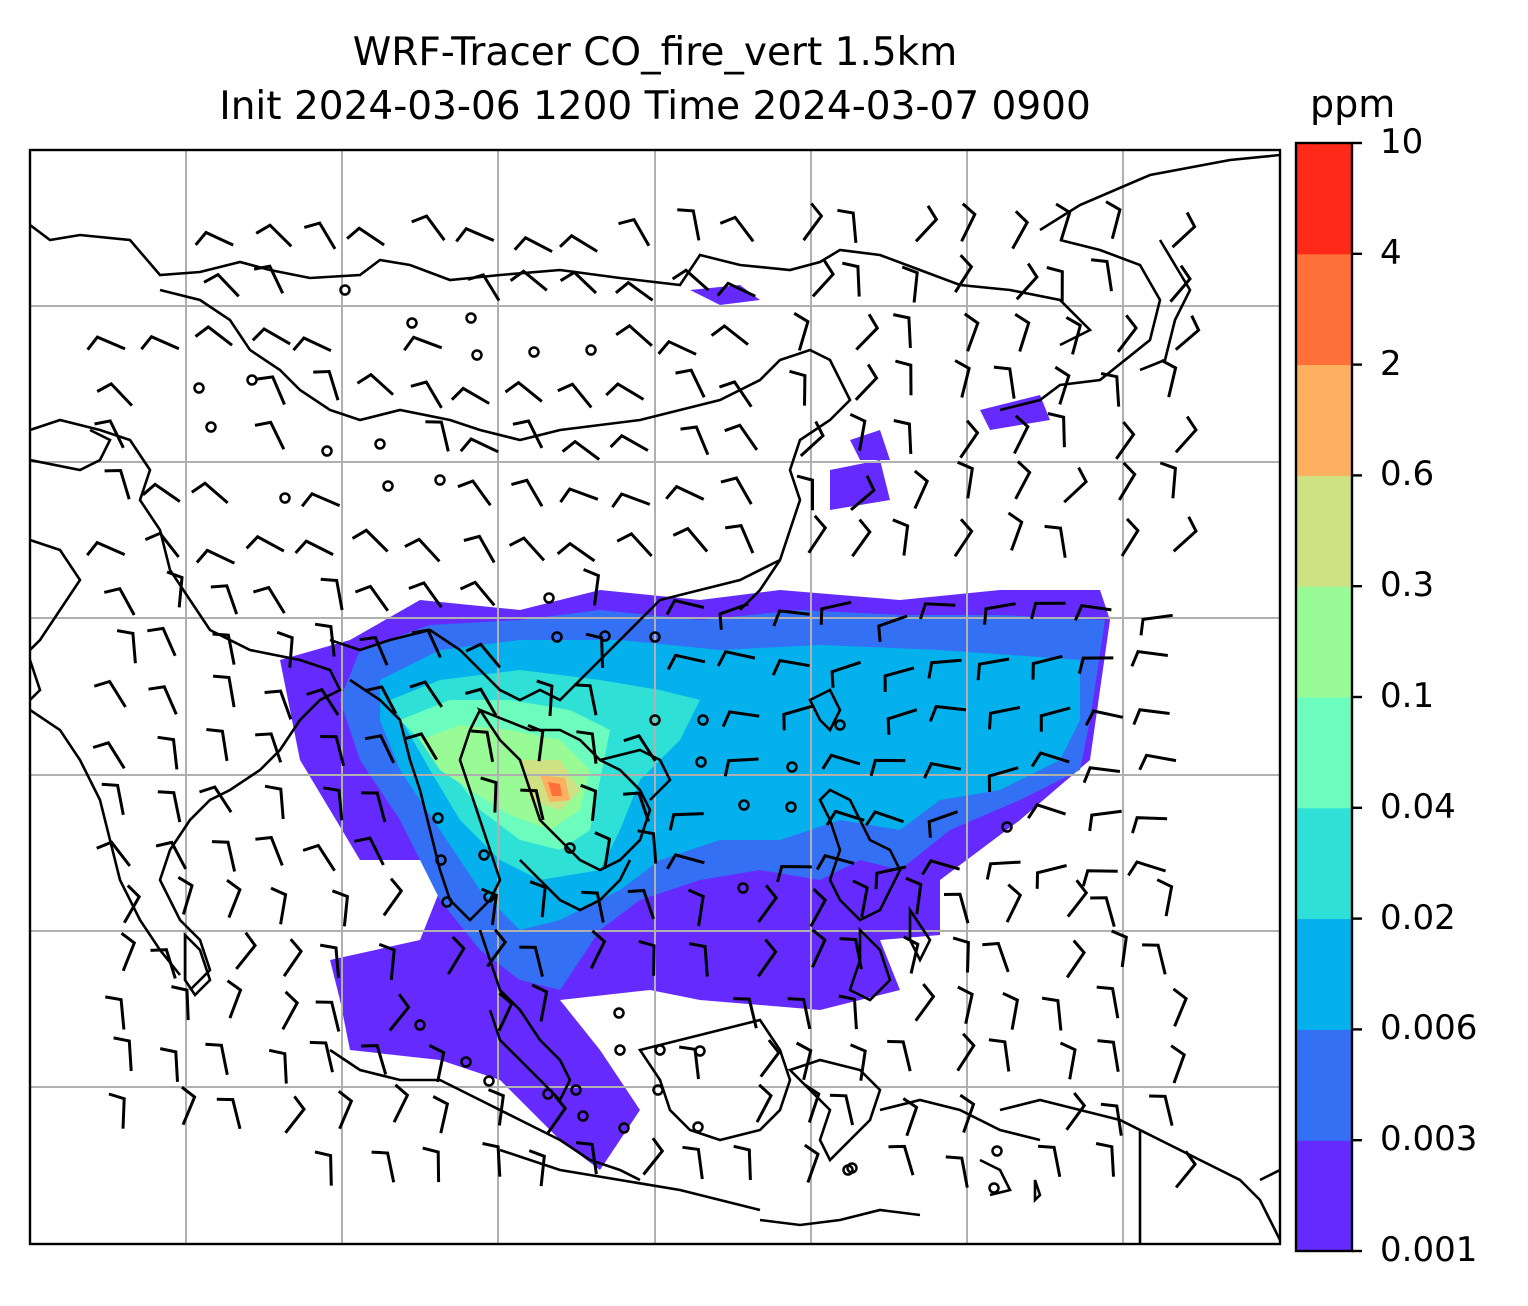  Describe the element at coordinates (655, 52) in the screenshot. I see `map-title-line1: WRF-Tracer CO_fire_vert 1.5km` at that location.